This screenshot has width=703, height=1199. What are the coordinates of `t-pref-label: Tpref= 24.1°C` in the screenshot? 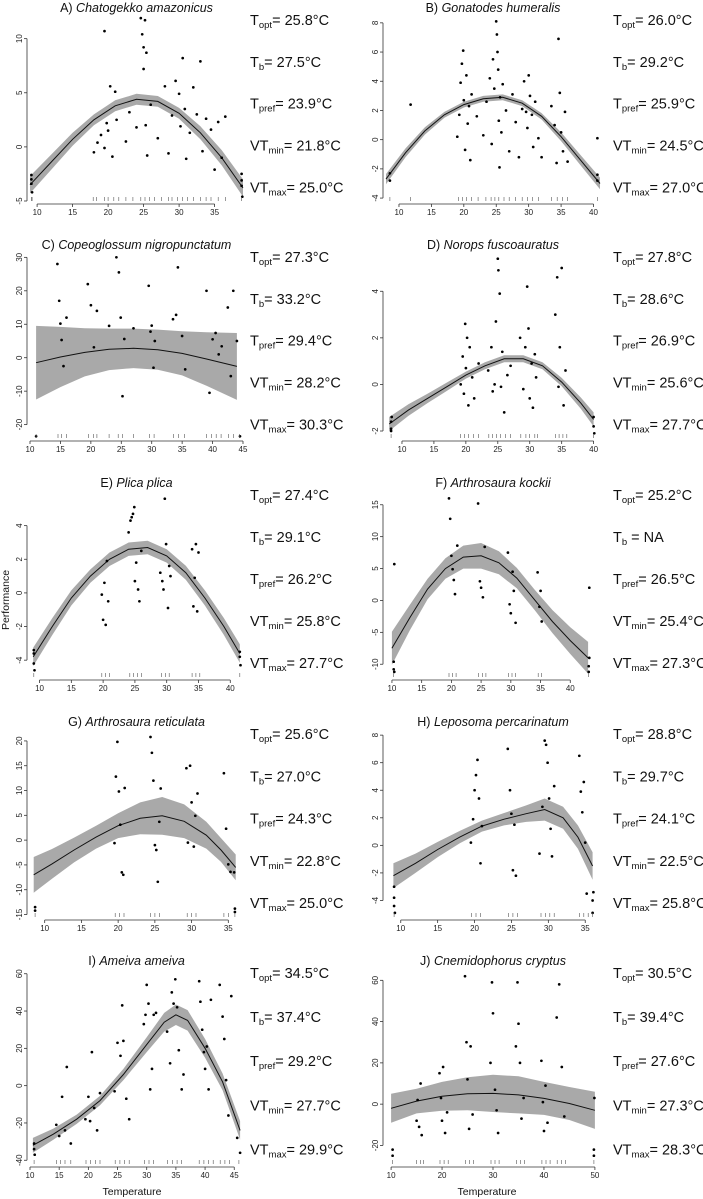 It's located at (654, 821).